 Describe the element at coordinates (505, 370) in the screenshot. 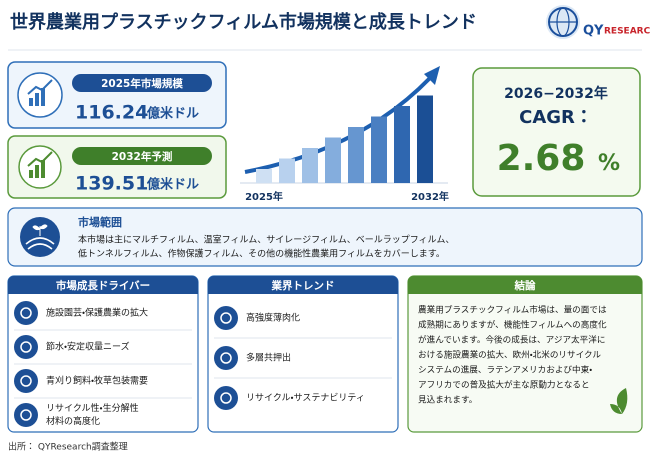

I see `conclusion-text: システムの進展、ラテンアメリカおよび中東・` at that location.